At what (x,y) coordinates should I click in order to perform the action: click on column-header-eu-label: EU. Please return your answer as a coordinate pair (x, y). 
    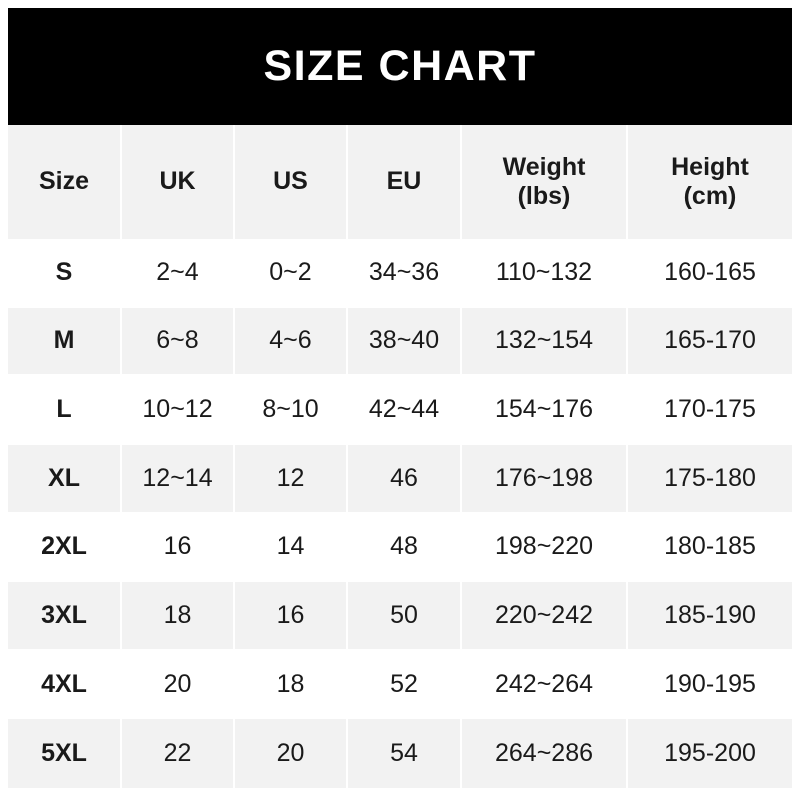
    Looking at the image, I should click on (404, 181).